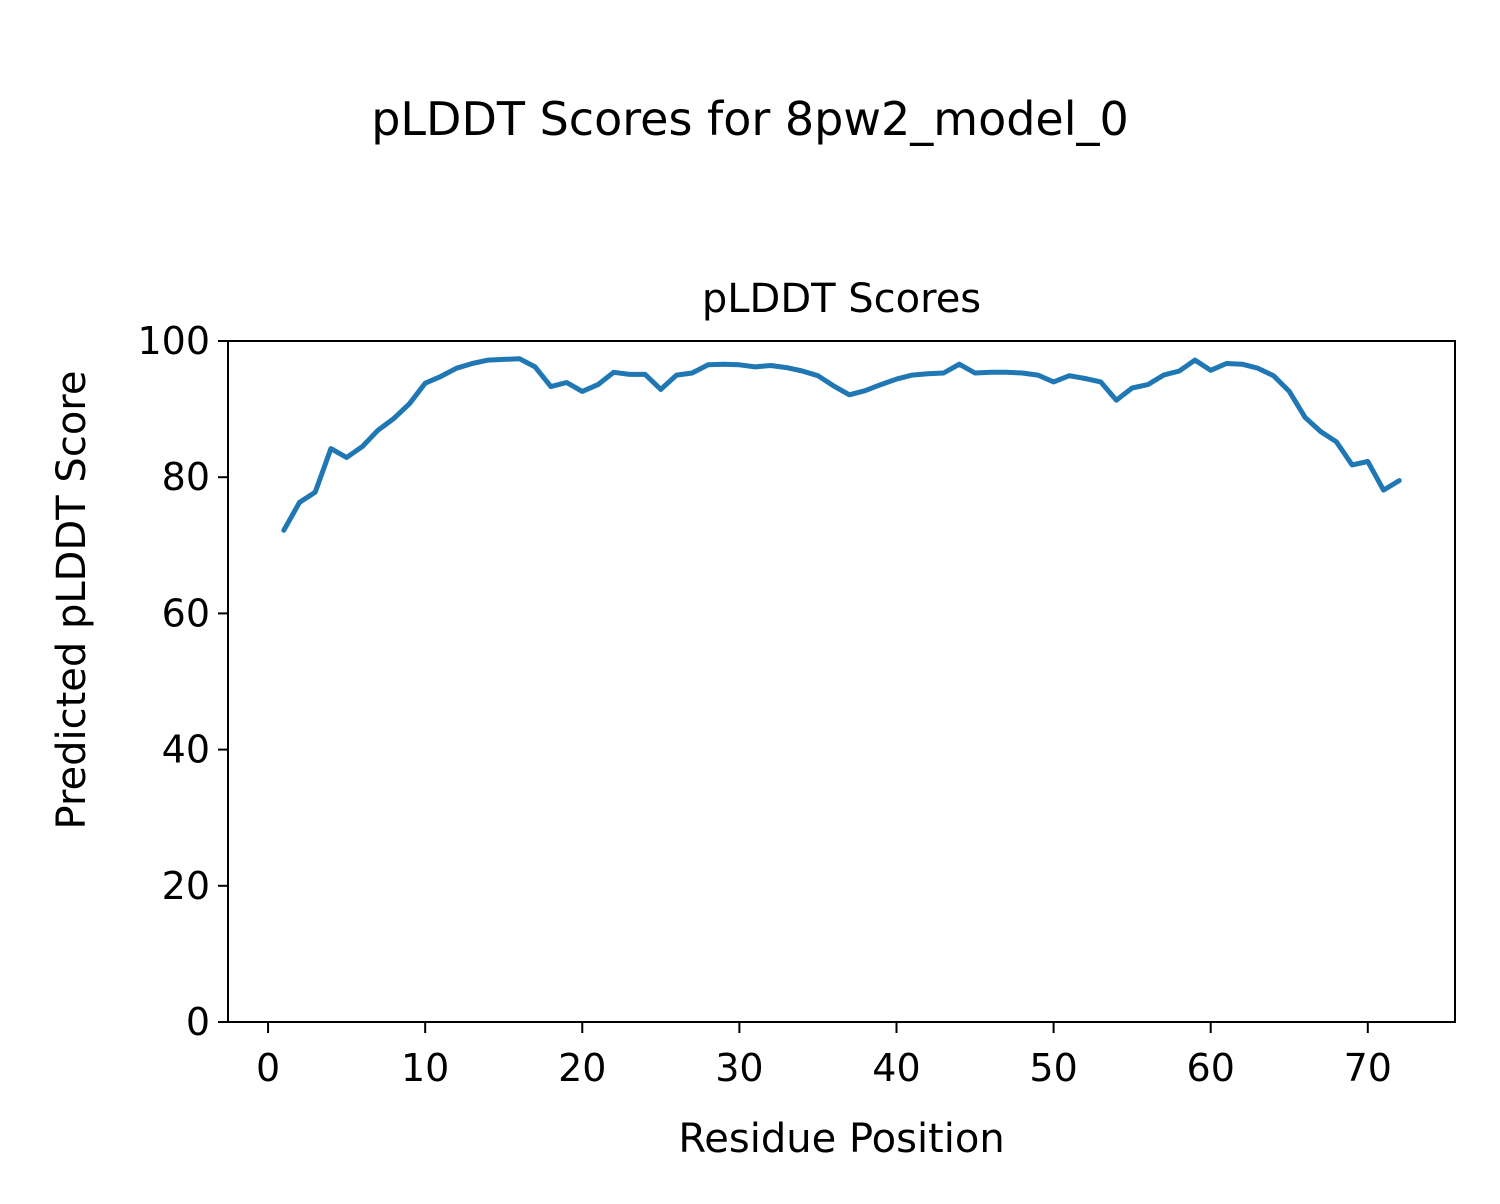 The height and width of the screenshot is (1204, 1500). I want to click on y-axis-label: Predicted pLDDT Score, so click(72, 600).